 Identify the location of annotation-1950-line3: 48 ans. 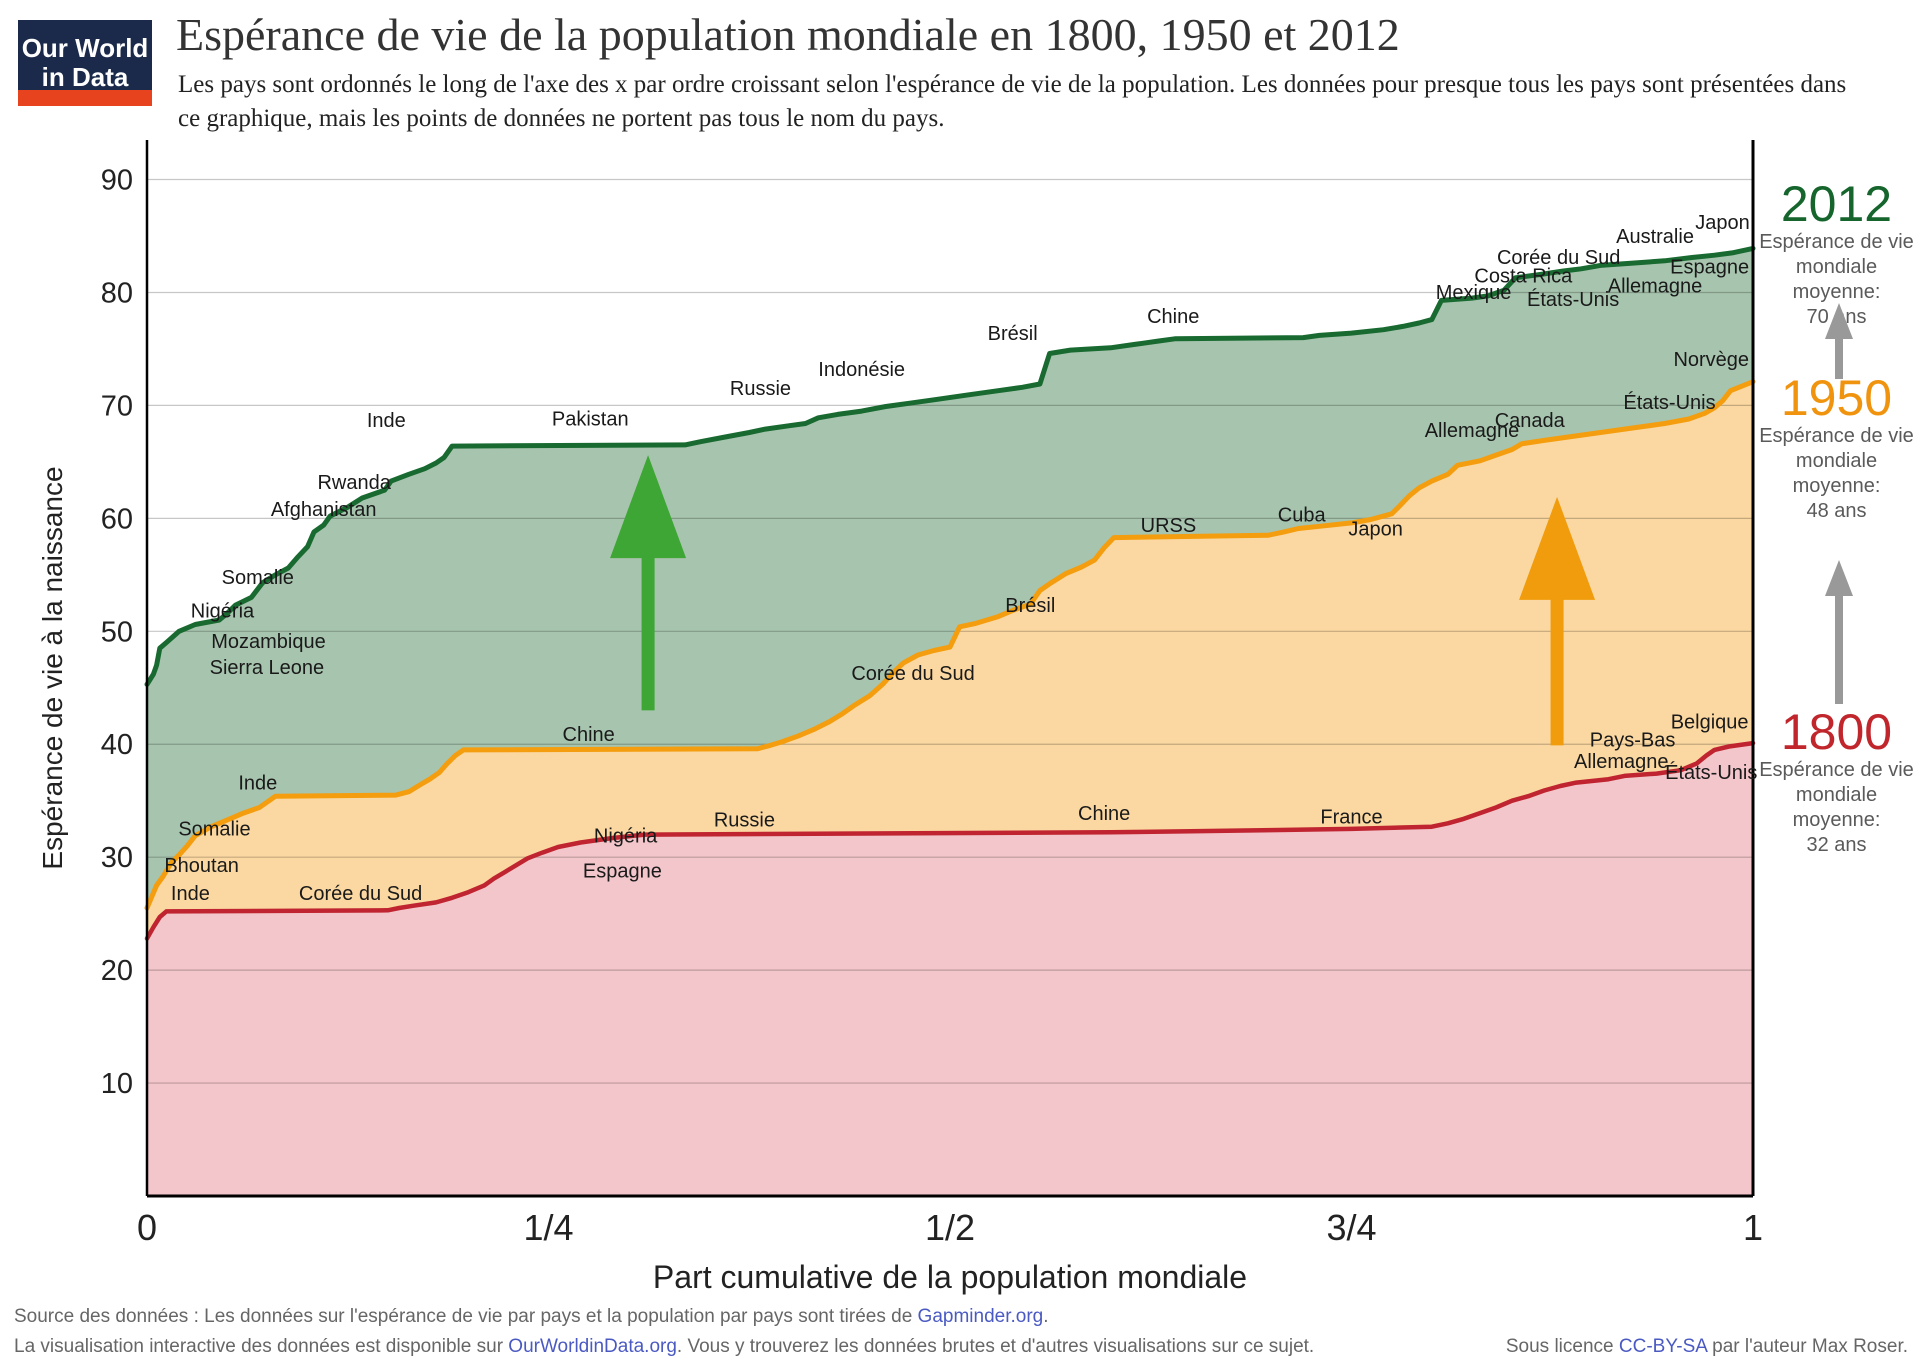
(1836, 511).